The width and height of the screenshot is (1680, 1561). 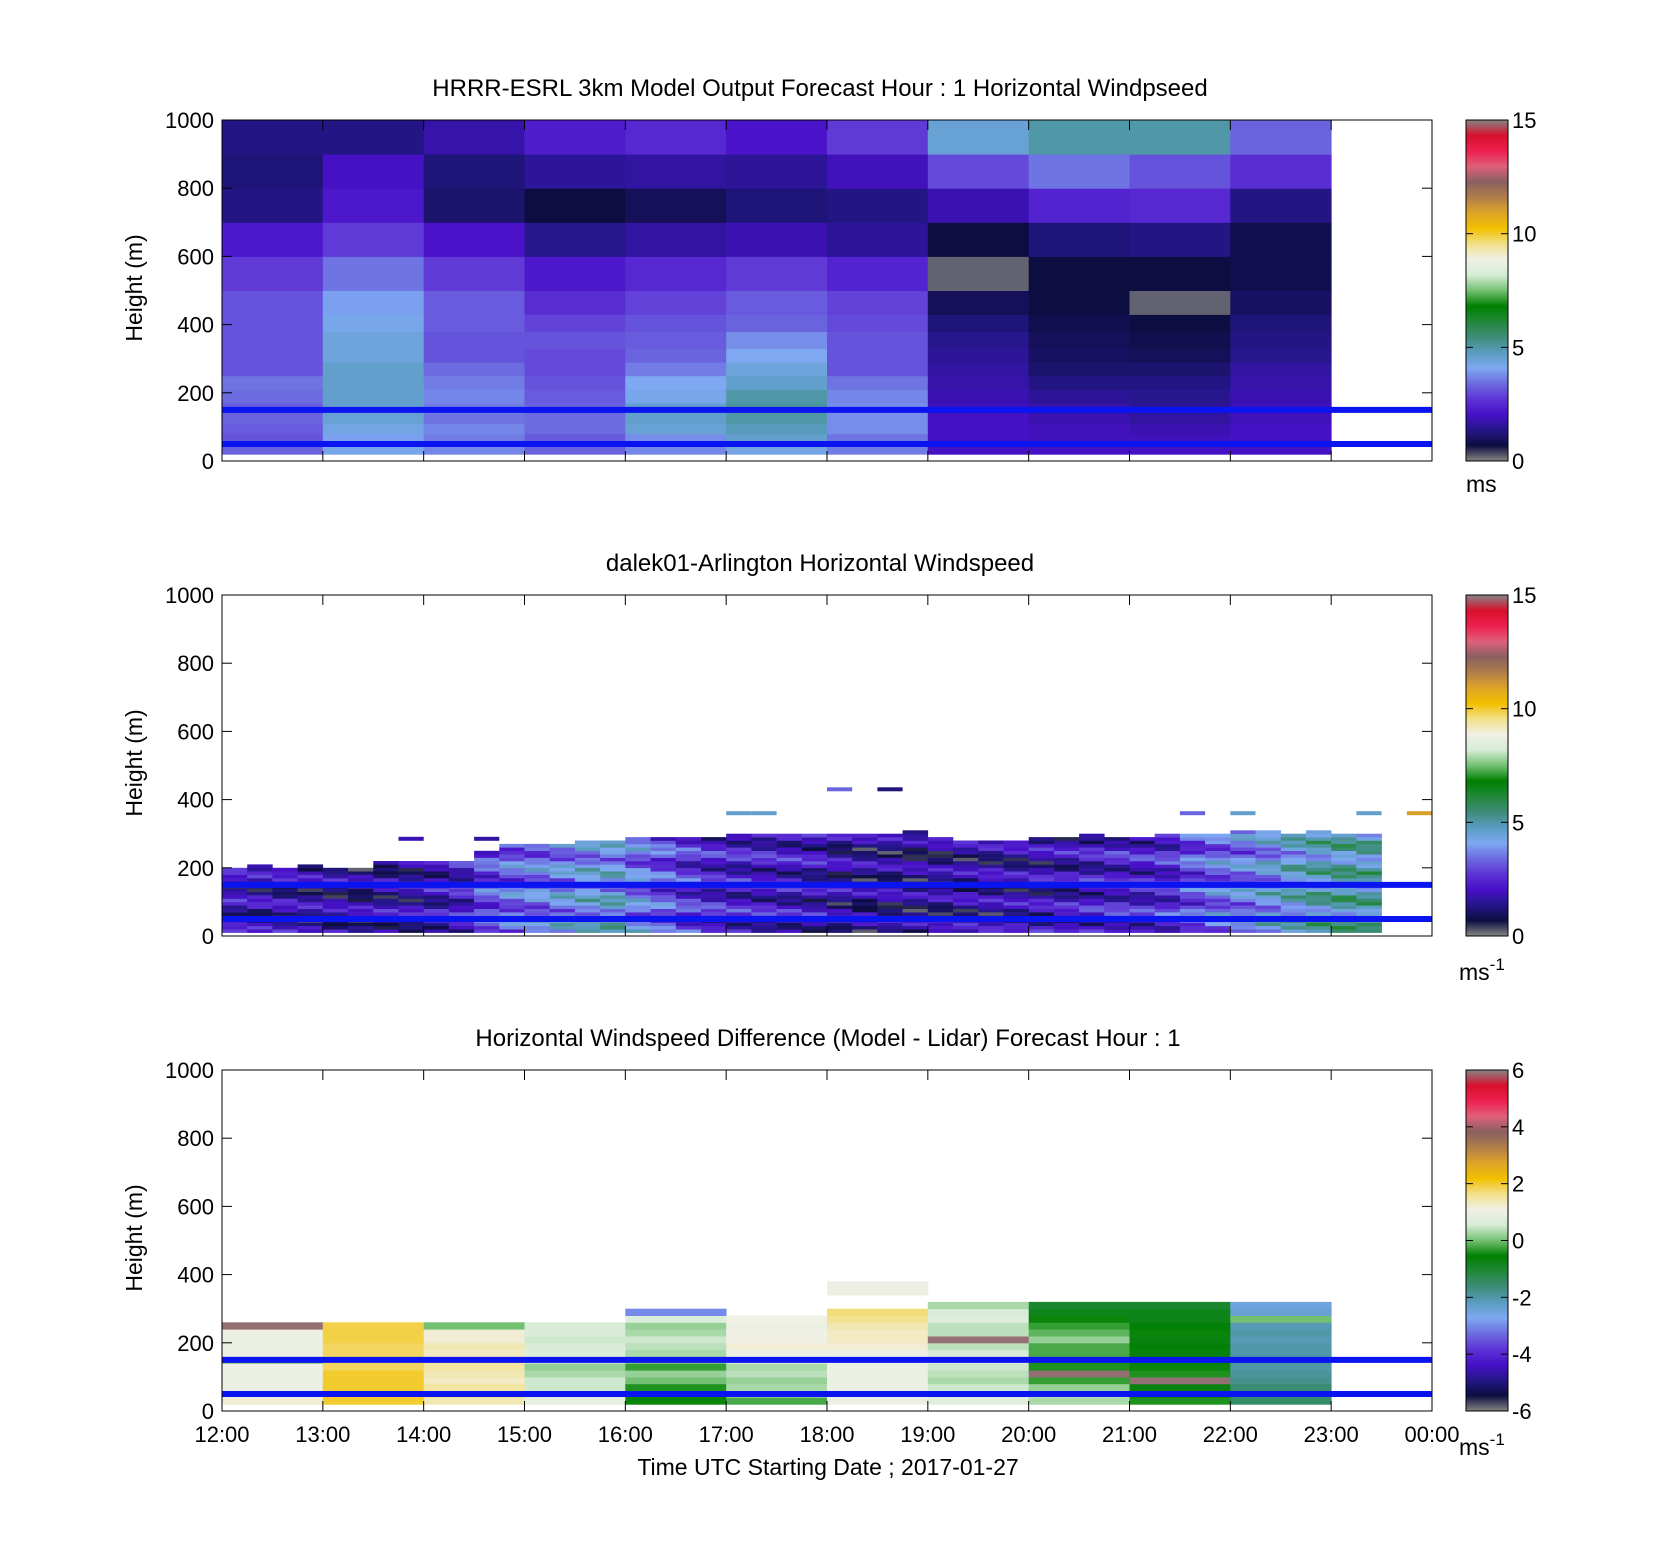 What do you see at coordinates (195, 393) in the screenshot?
I see `y-tick-label: 200` at bounding box center [195, 393].